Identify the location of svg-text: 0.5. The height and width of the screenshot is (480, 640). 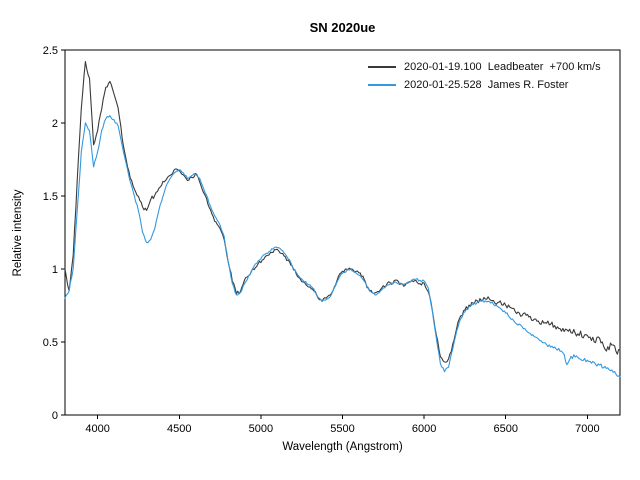
(50, 343).